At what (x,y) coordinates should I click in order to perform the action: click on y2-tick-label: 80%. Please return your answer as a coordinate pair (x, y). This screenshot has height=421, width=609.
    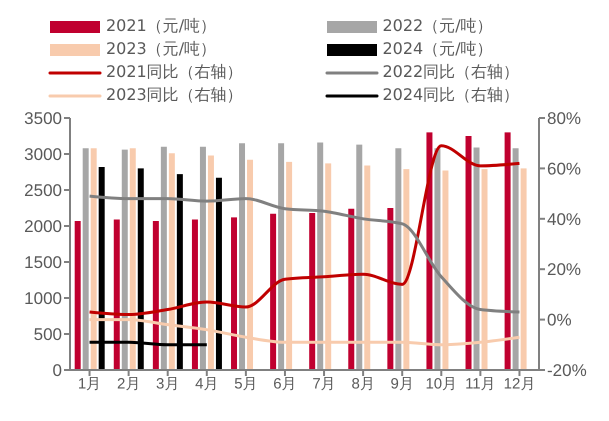
    Looking at the image, I should click on (564, 118).